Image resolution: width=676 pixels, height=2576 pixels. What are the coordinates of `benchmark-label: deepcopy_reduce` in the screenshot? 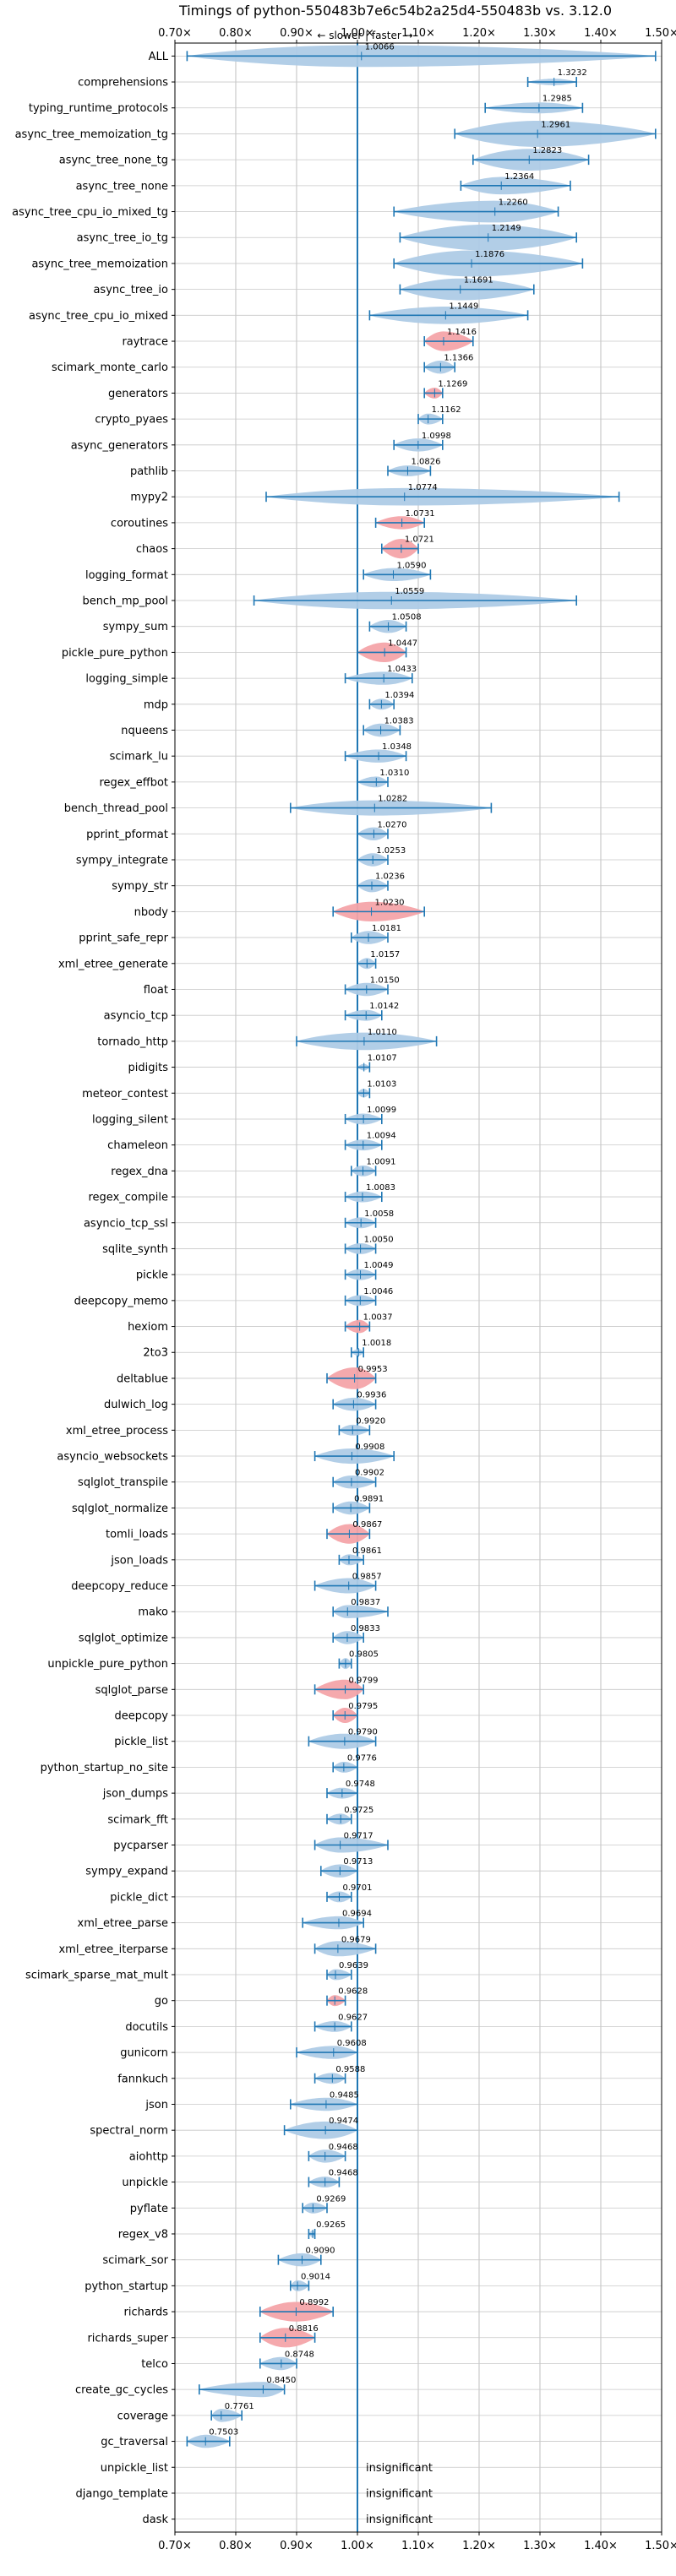 It's located at (119, 1586).